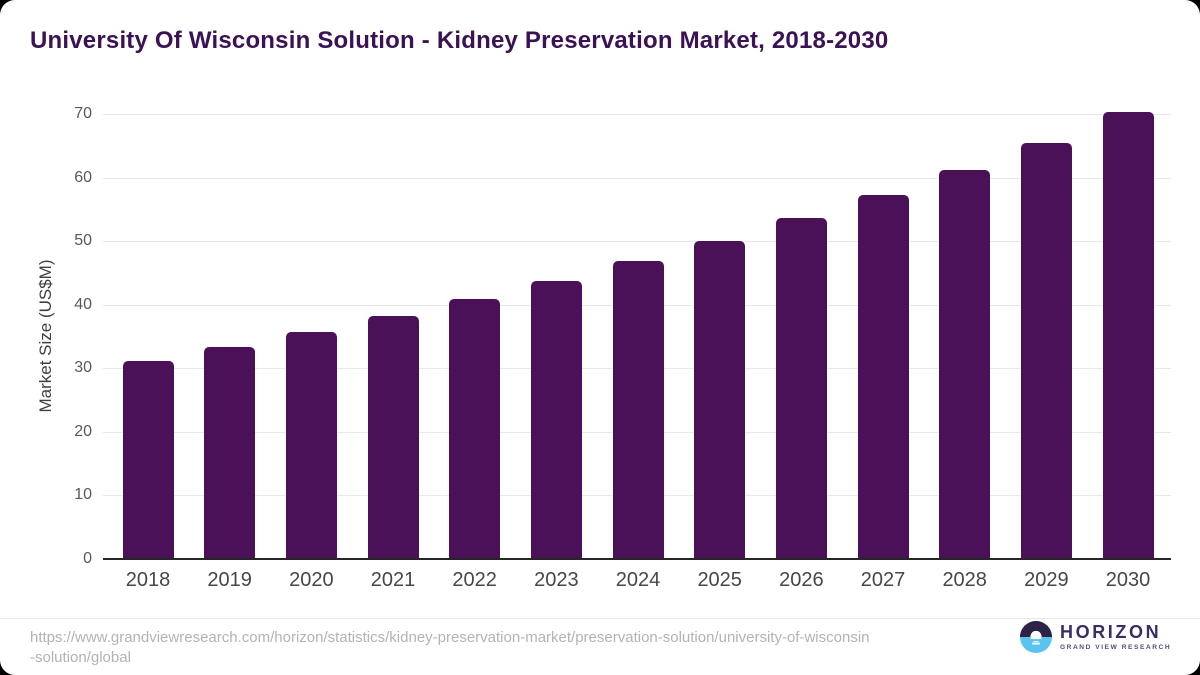 The image size is (1200, 675). I want to click on bar-2029, so click(1046, 350).